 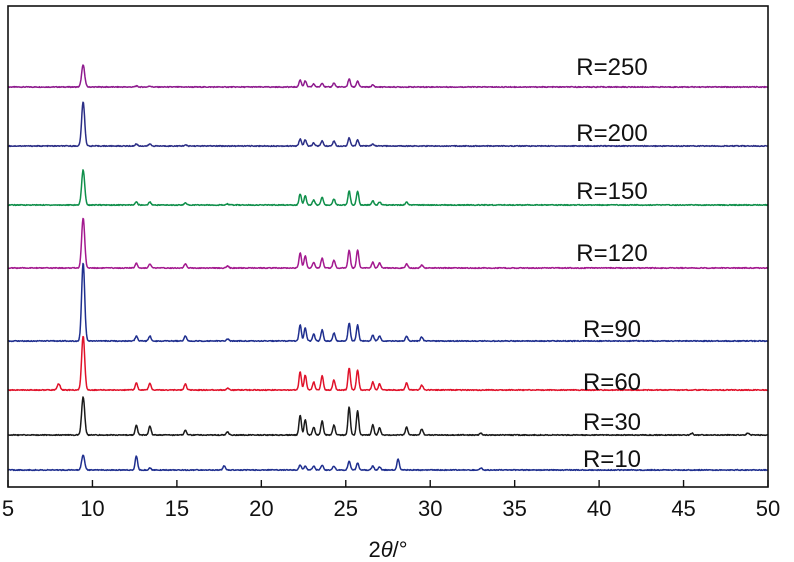 I want to click on x-axis-label-number: 2, so click(x=374, y=549).